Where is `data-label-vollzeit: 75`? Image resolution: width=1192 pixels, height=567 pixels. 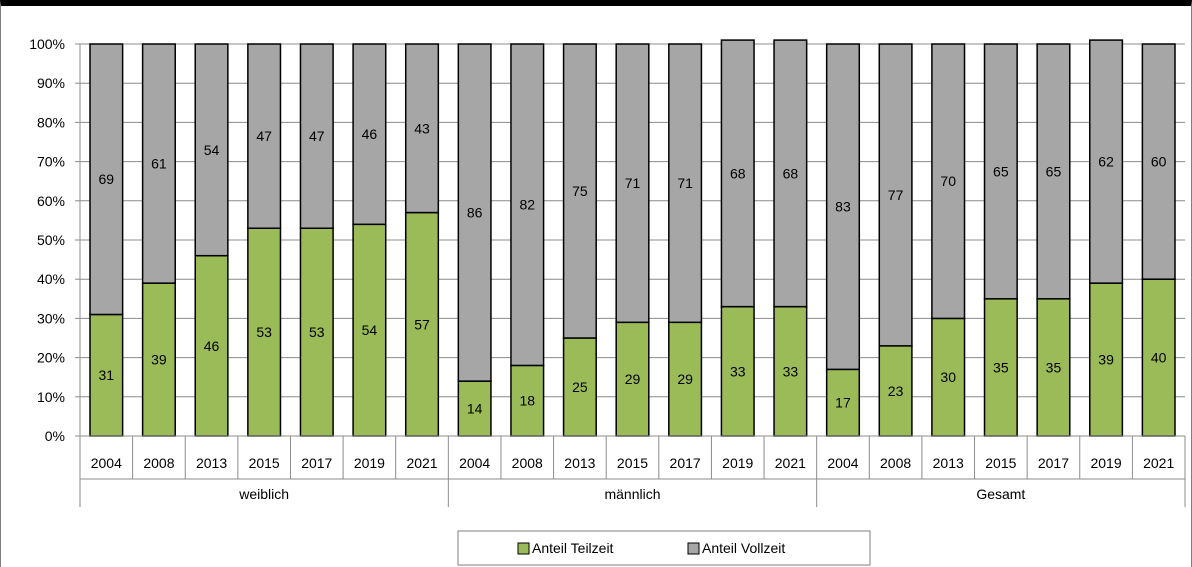
data-label-vollzeit: 75 is located at coordinates (580, 191).